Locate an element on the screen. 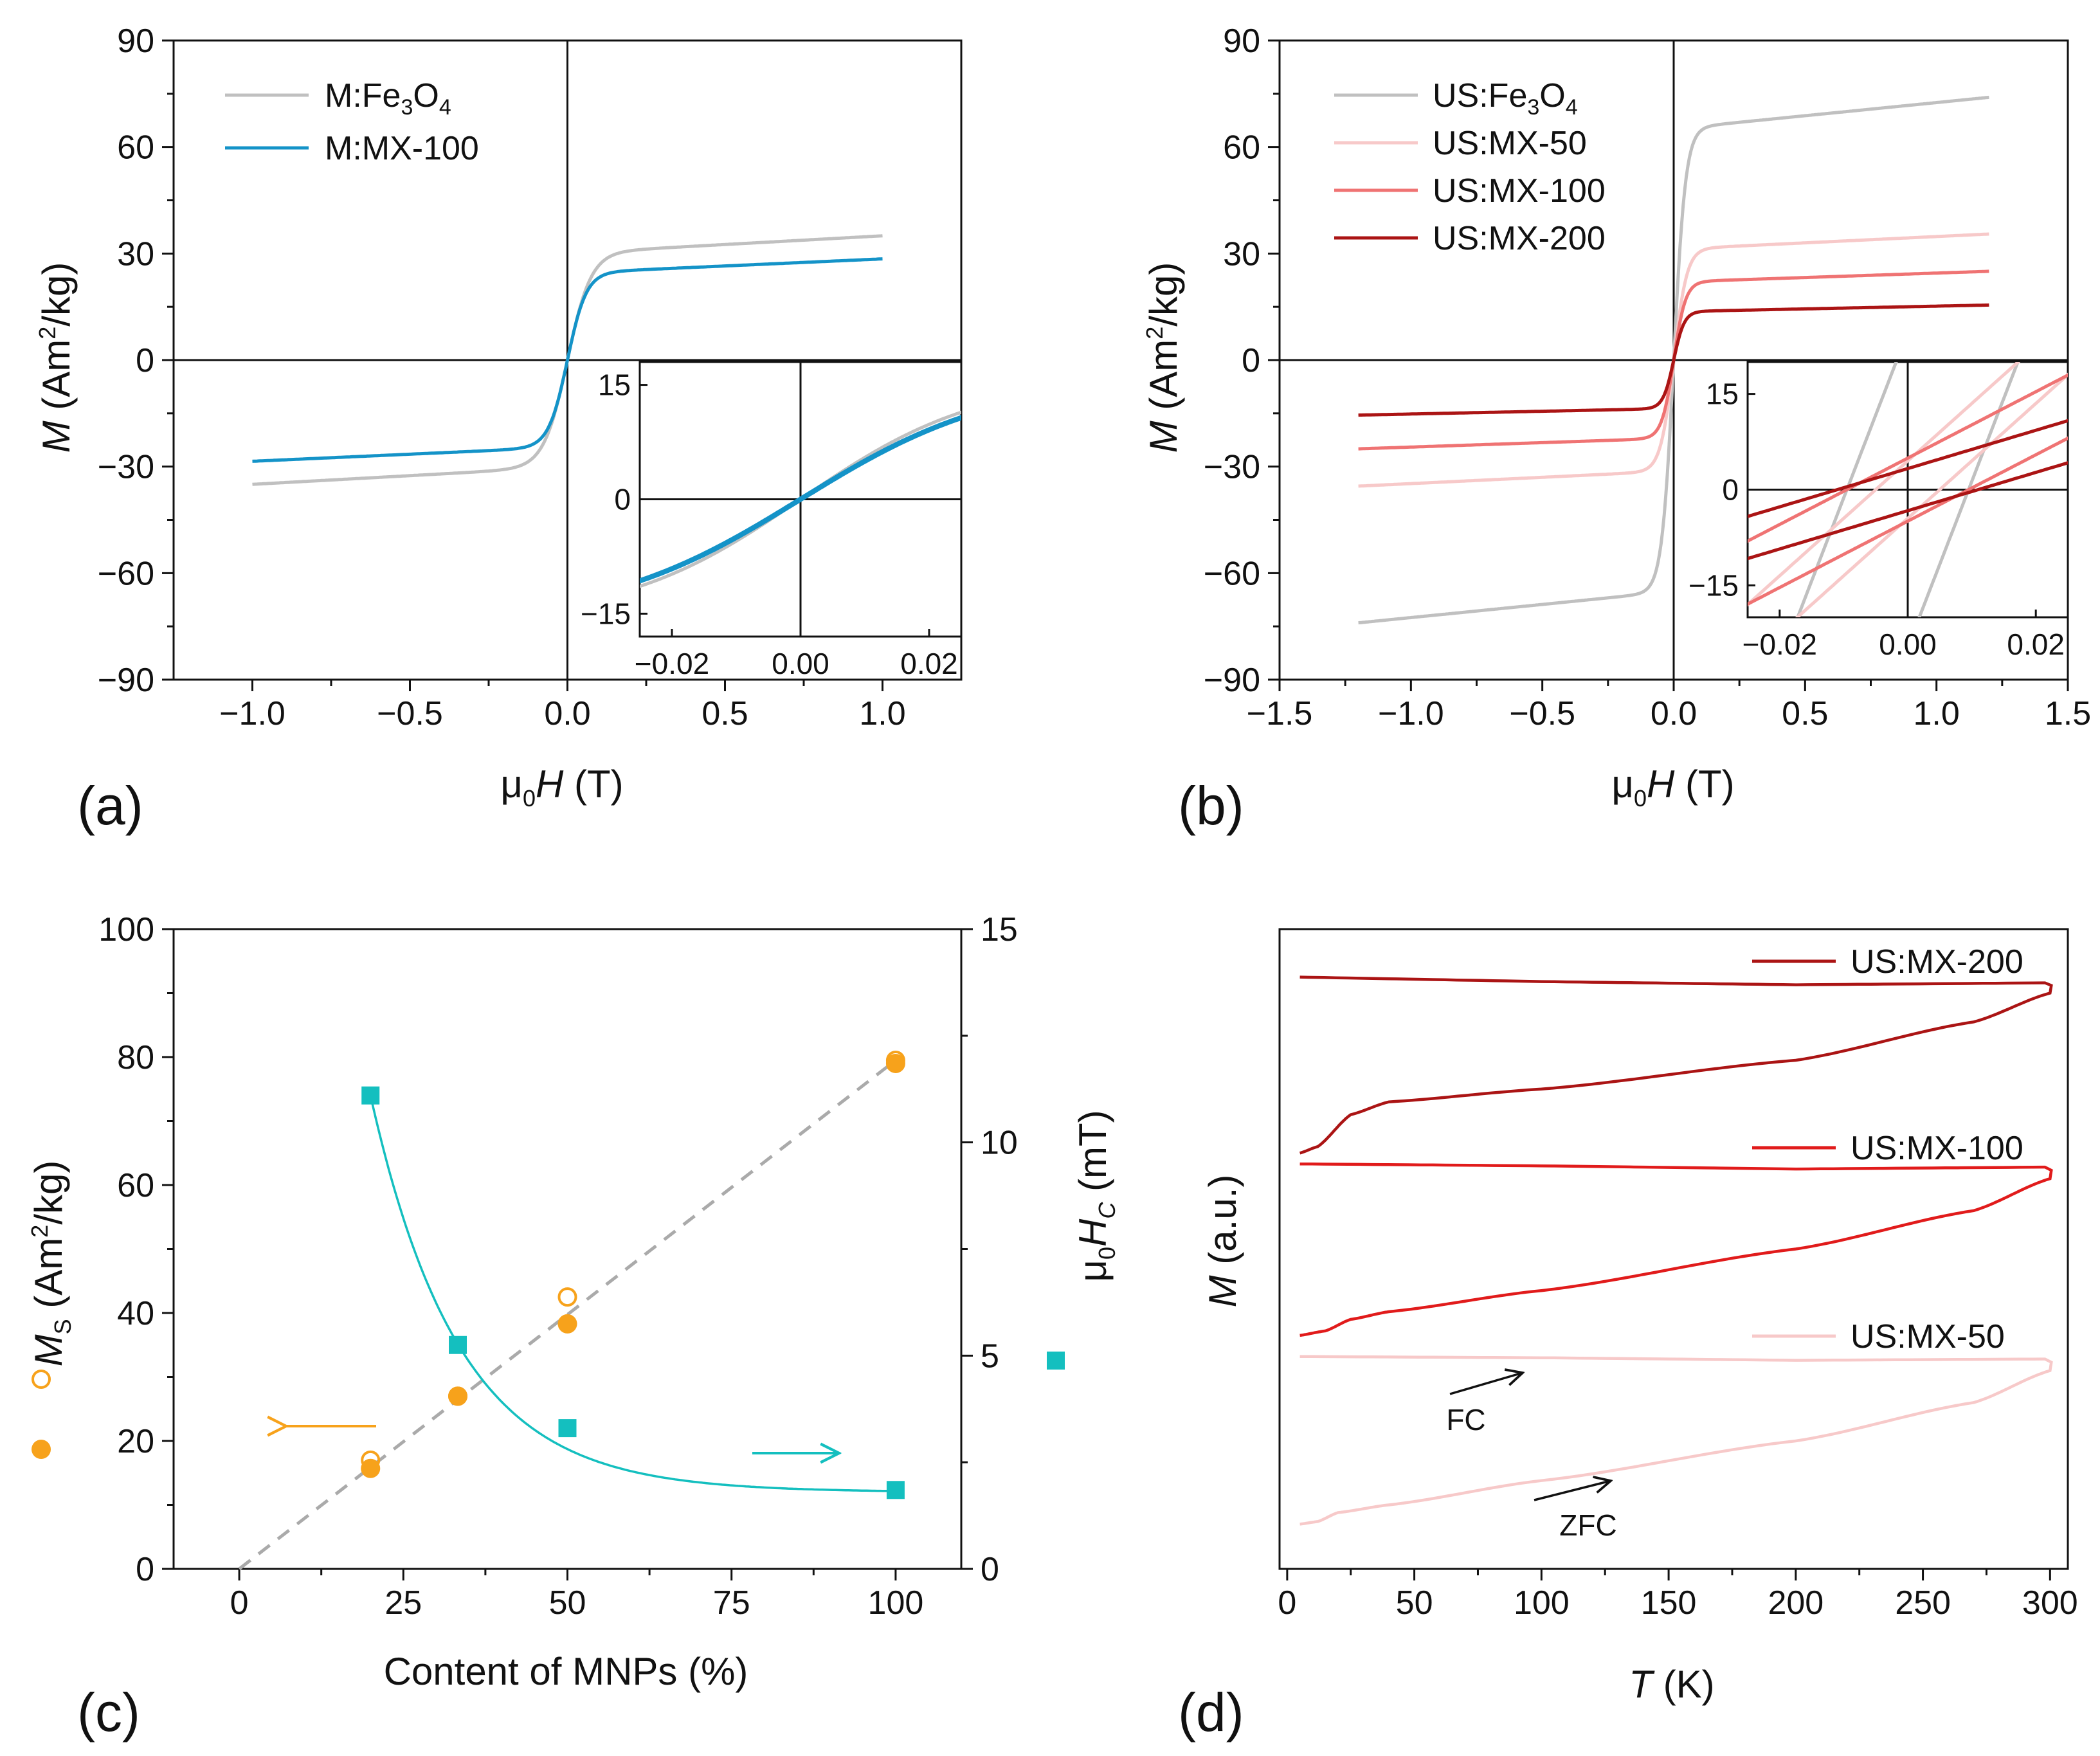  panel-d-legend-label-mx200: US:MX-200 is located at coordinates (1937, 962).